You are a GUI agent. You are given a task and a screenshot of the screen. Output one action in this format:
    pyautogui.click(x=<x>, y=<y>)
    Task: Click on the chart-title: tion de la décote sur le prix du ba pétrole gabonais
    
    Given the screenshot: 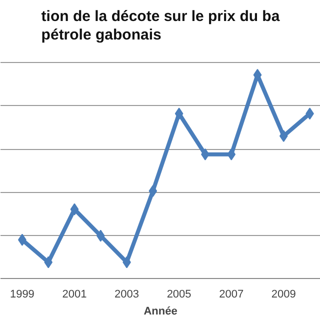 What is the action you would take?
    pyautogui.click(x=160, y=26)
    